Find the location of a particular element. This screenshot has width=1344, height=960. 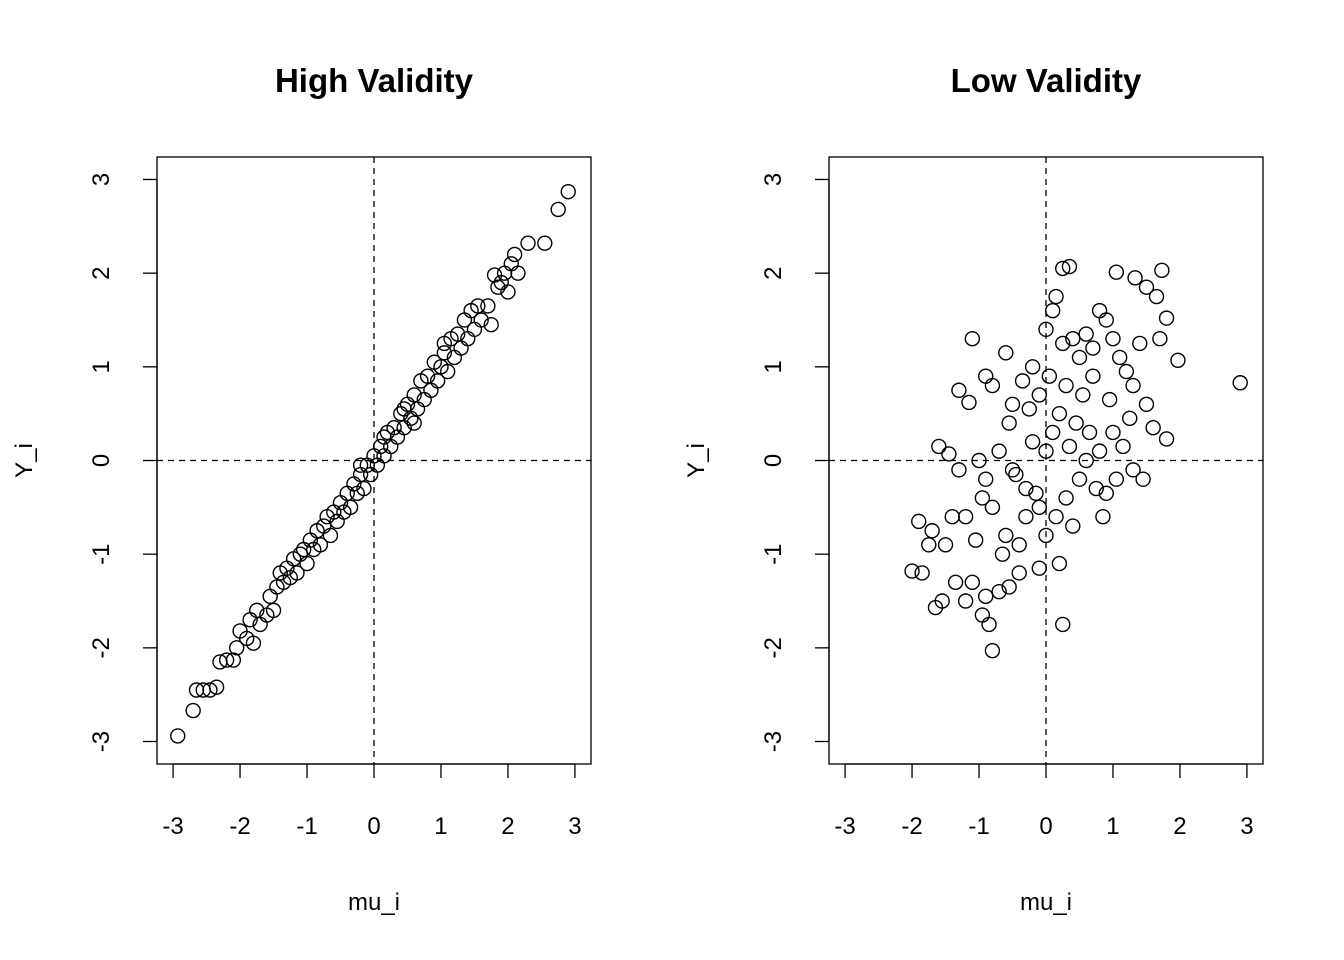

y-tick-label: 1 is located at coordinates (773, 366).